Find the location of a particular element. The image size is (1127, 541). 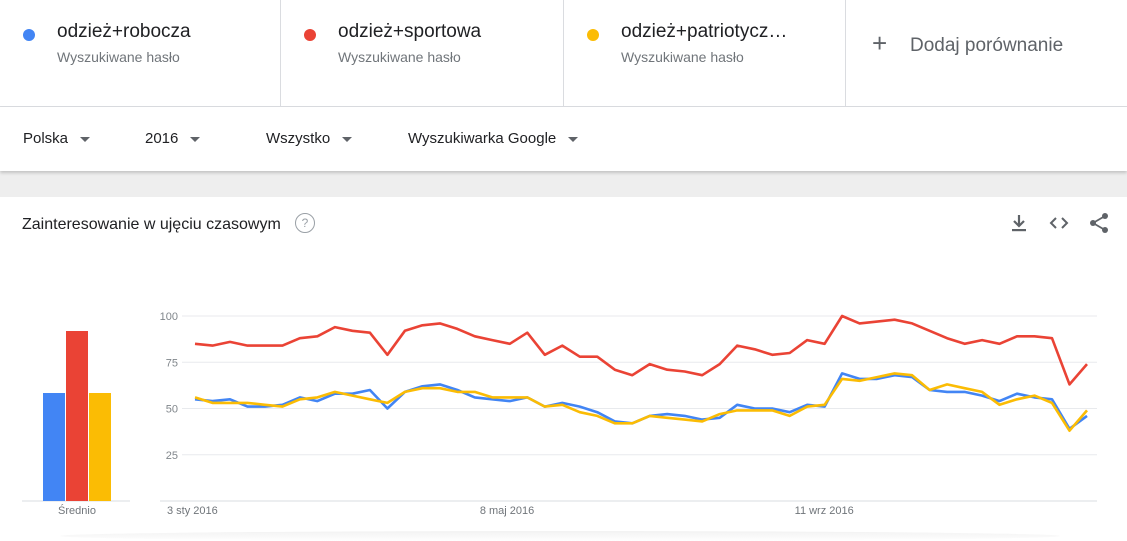

download-icon is located at coordinates (1019, 223).